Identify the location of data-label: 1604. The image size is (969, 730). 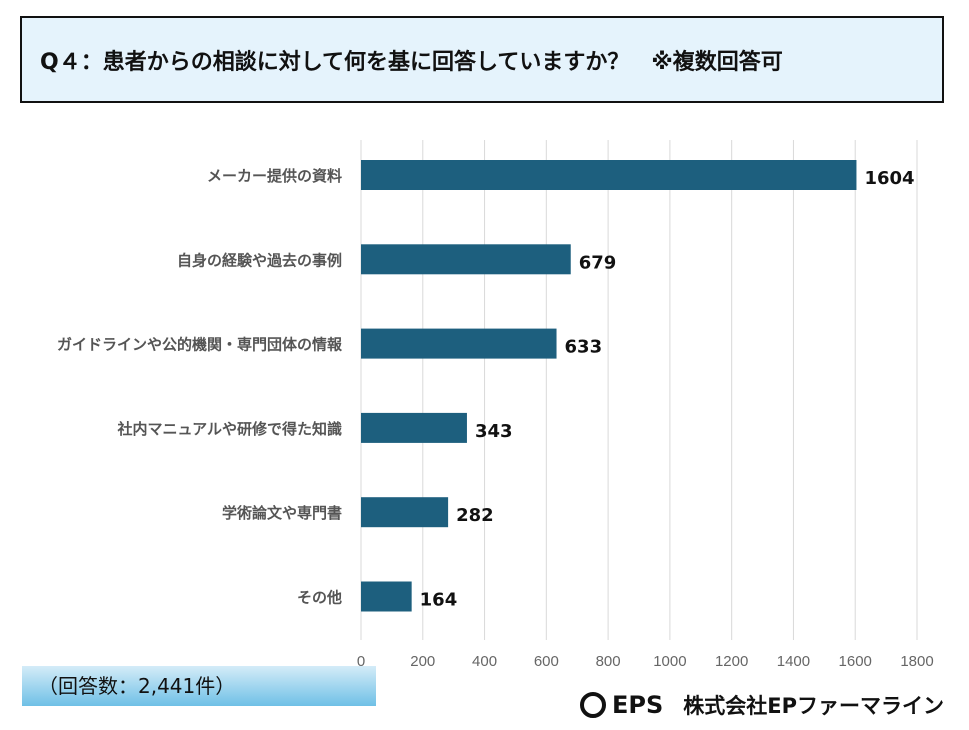
(889, 178).